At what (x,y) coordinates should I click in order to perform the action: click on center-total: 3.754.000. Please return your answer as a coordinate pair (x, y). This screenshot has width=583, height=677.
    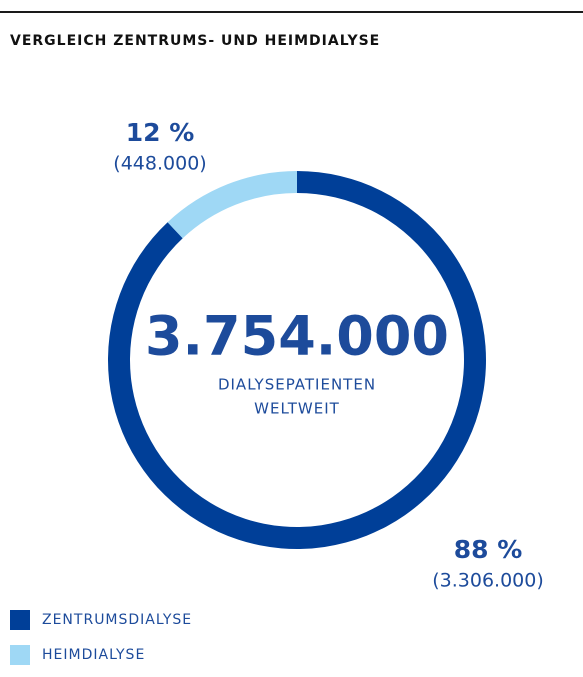
    Looking at the image, I should click on (297, 336).